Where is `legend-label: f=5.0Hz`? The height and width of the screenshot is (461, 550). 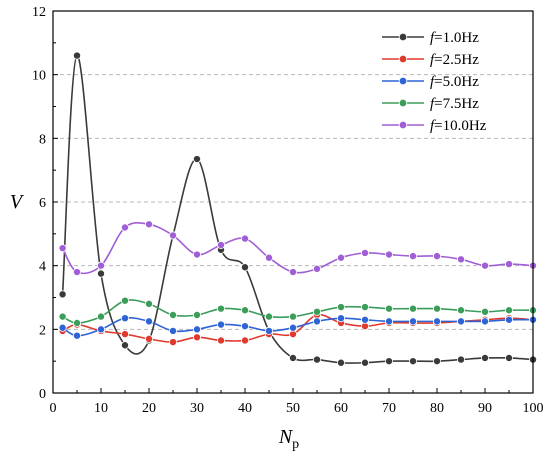
legend-label: f=5.0Hz is located at coordinates (454, 82).